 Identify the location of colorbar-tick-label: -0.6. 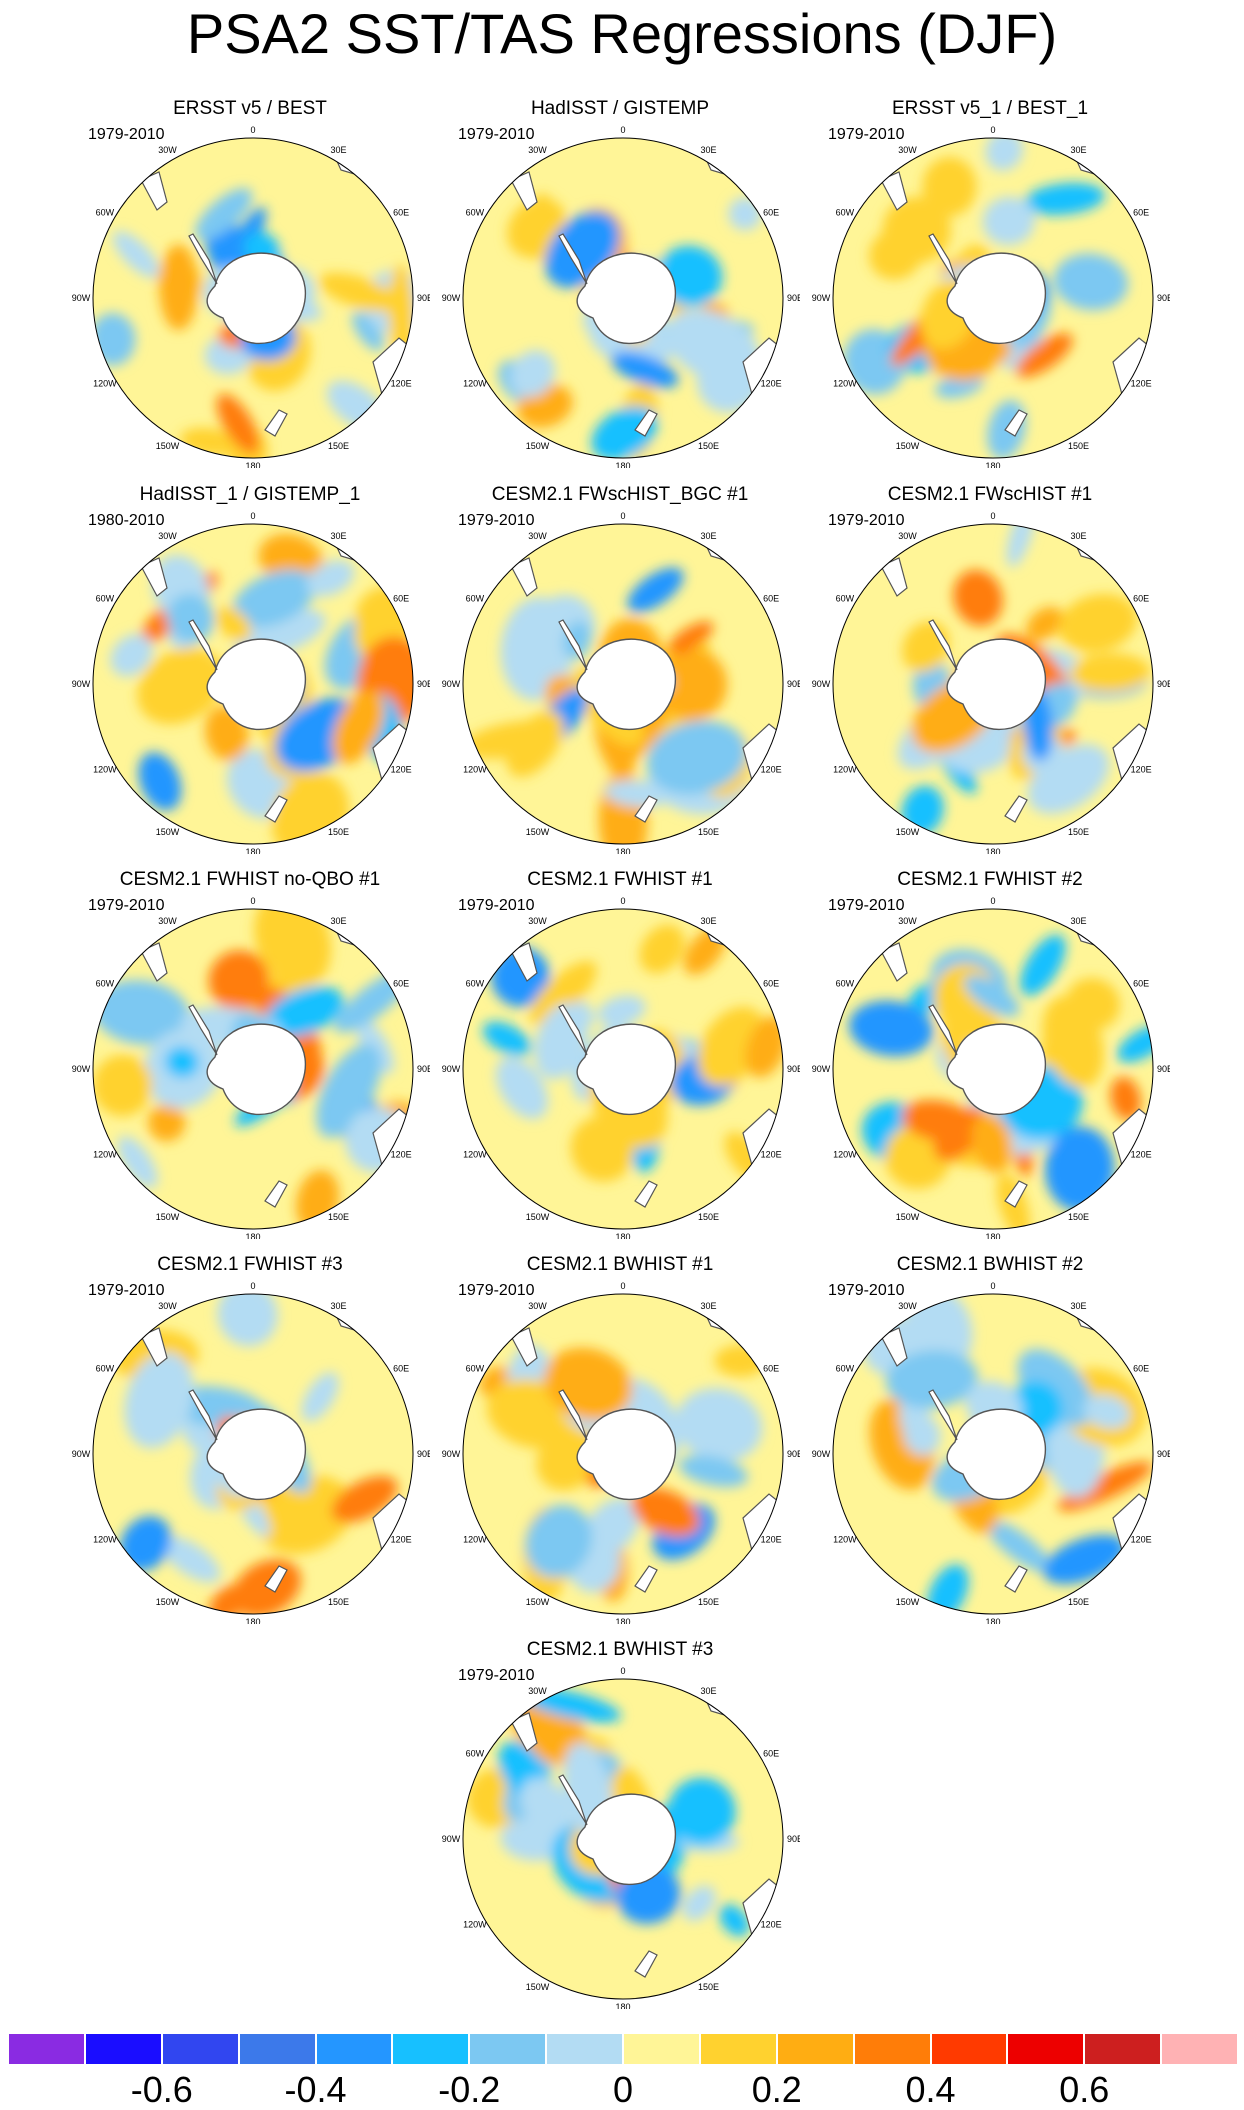
(161, 2089).